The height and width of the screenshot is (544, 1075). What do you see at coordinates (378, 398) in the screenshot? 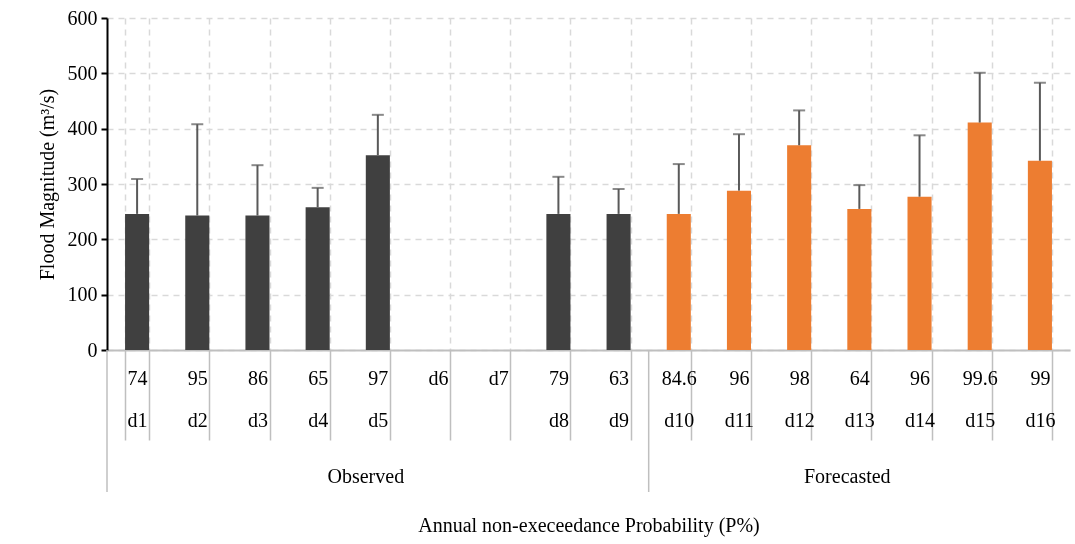
I see `x-tick-label: 97 d5` at bounding box center [378, 398].